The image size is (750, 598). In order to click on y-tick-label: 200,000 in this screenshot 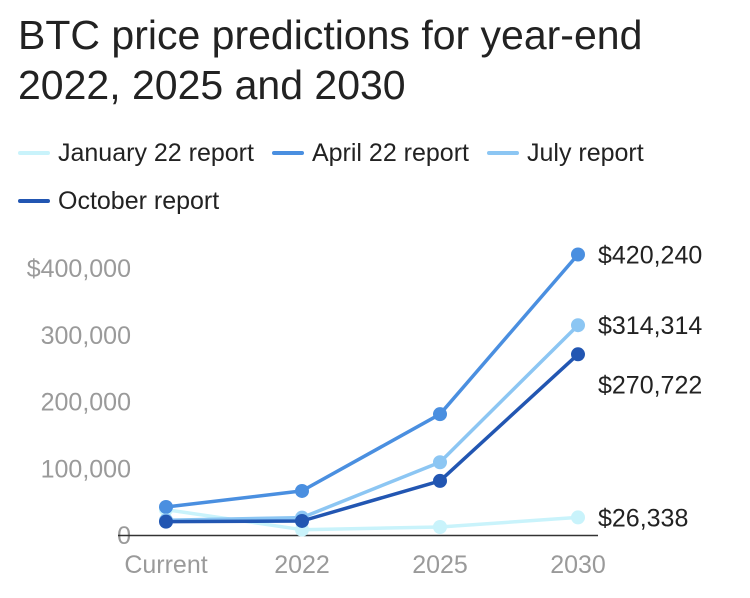, I will do `click(86, 403)`.